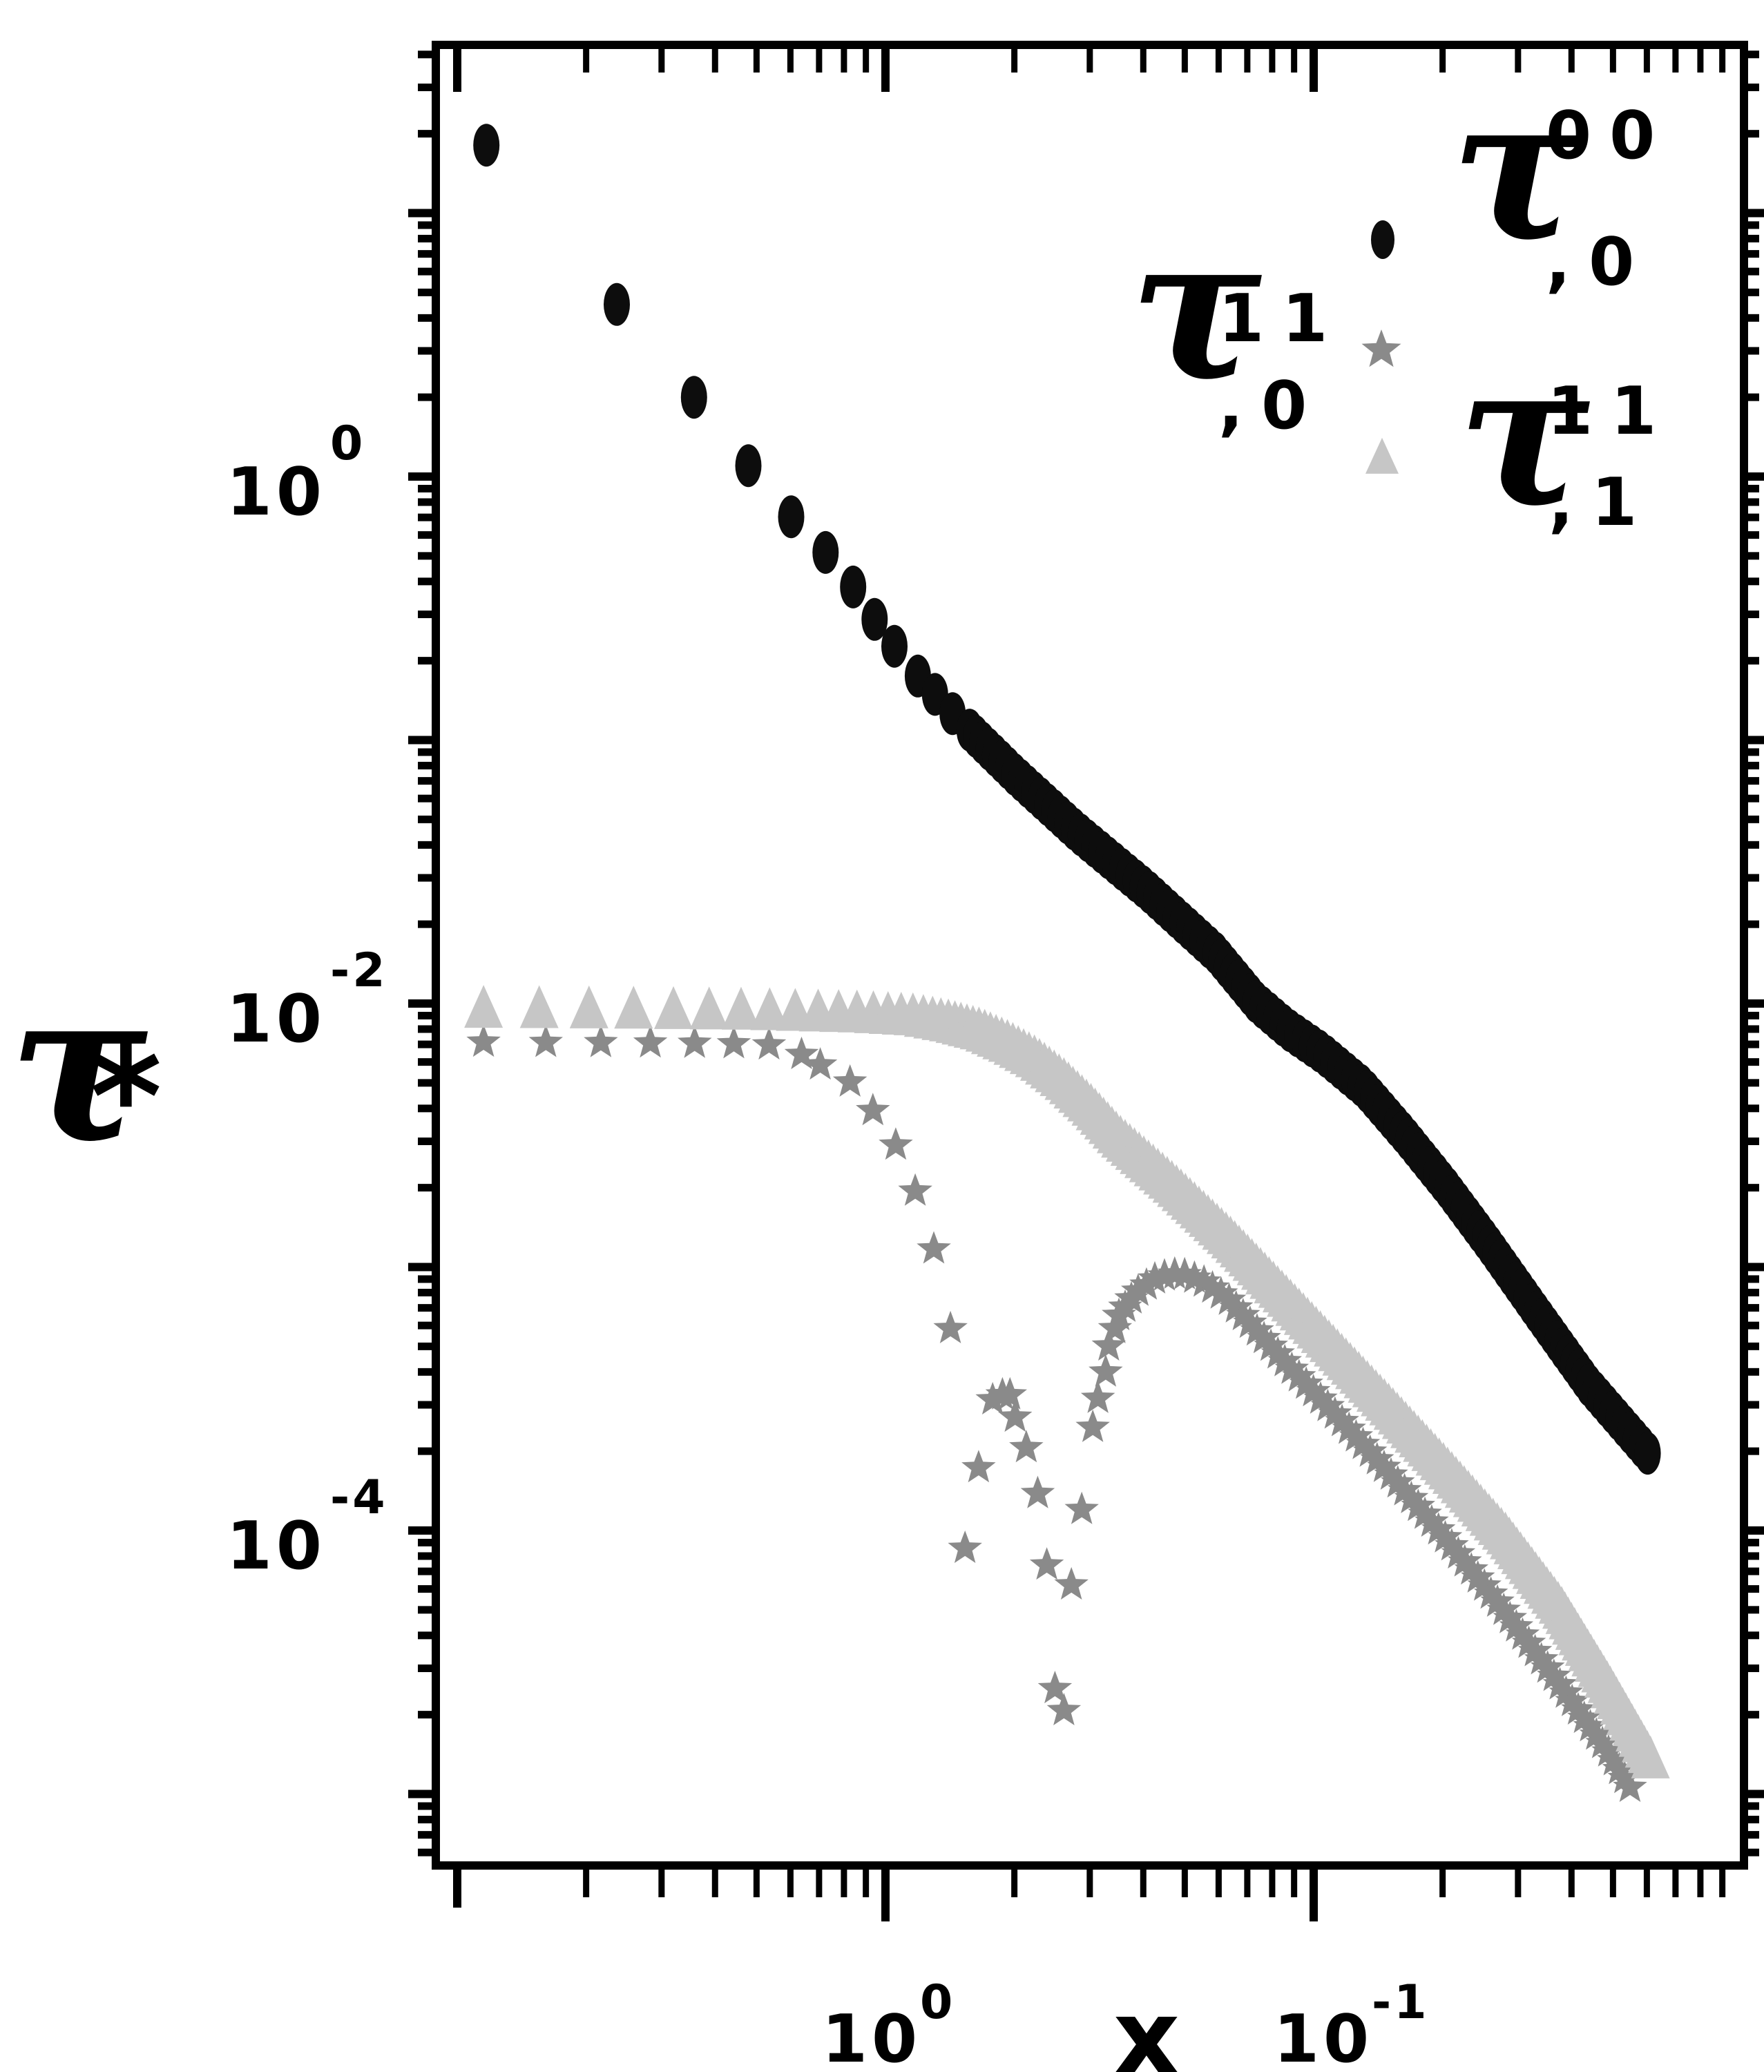 The width and height of the screenshot is (1764, 2072). I want to click on legend-ellipse-marker, so click(1382, 239).